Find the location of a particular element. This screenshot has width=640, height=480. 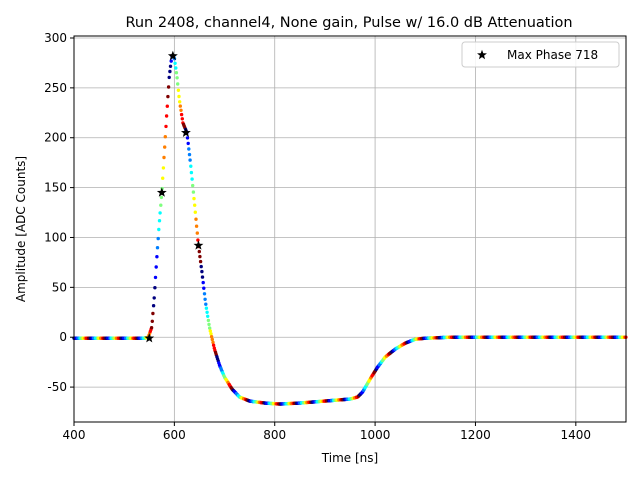

y-tick-label: 100 is located at coordinates (55, 237).